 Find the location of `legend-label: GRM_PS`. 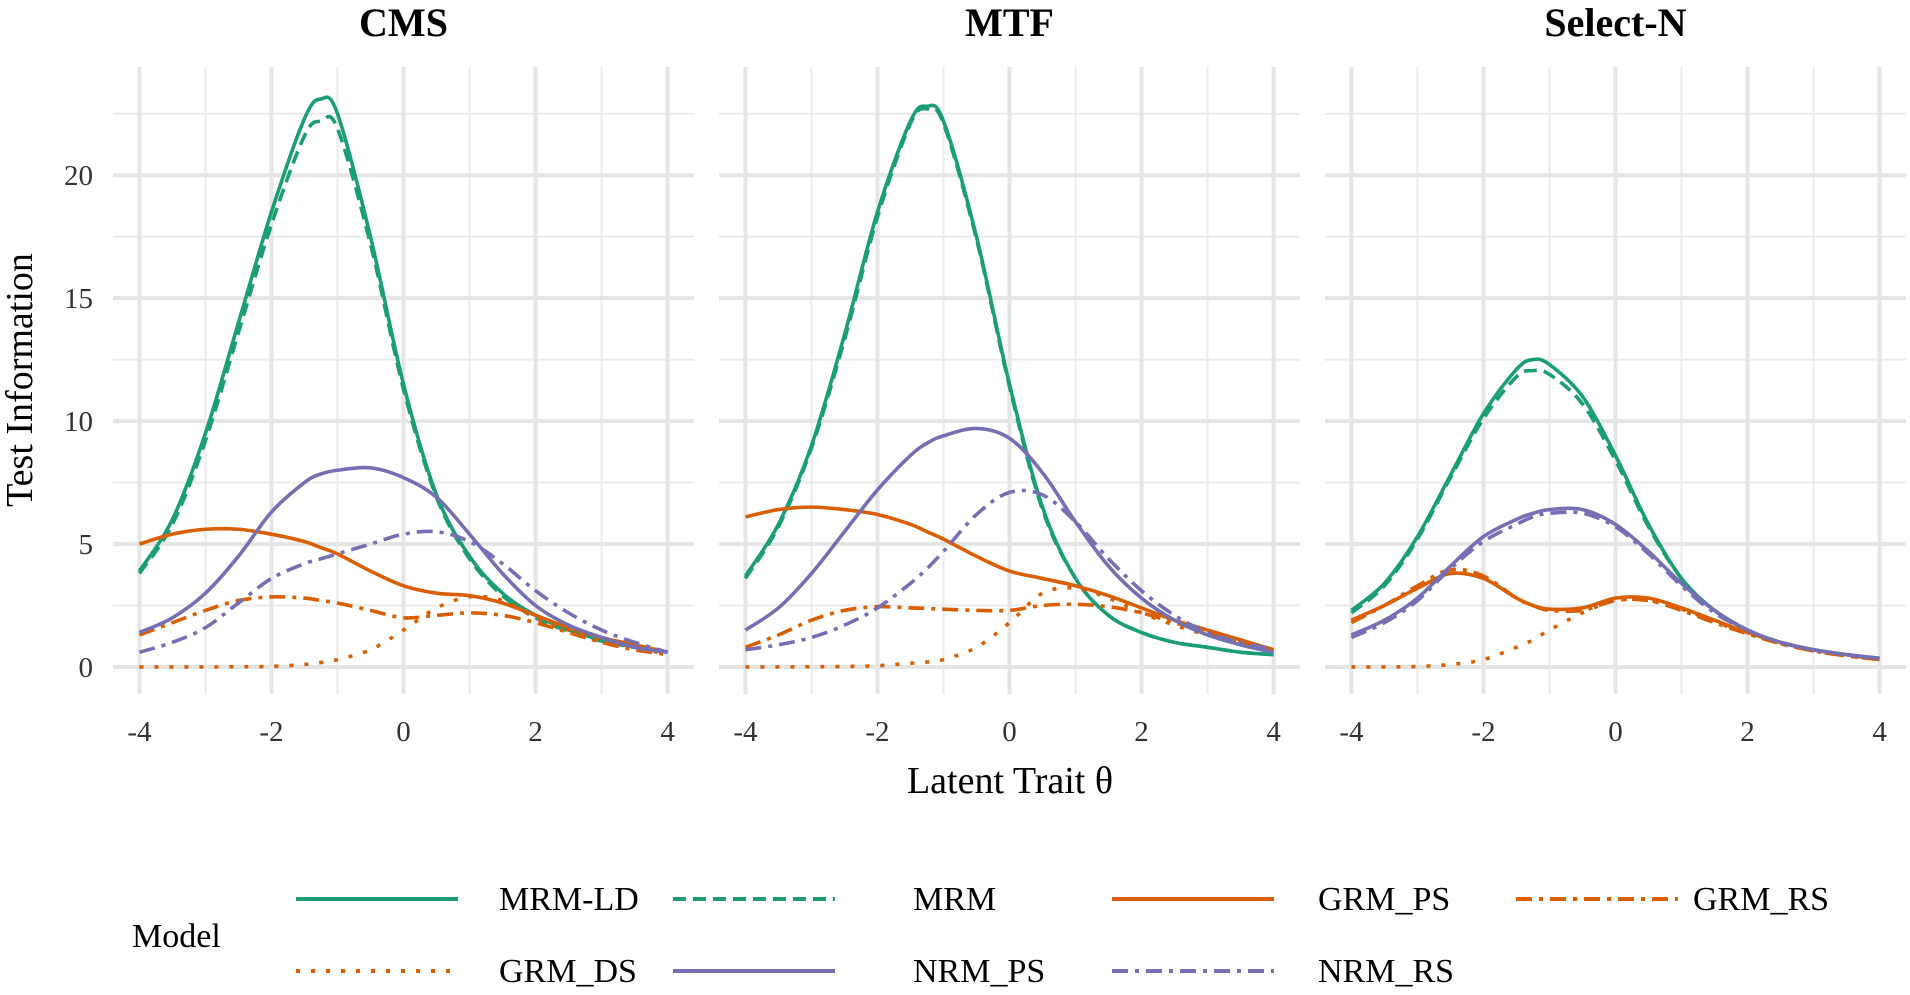

legend-label: GRM_PS is located at coordinates (1384, 899).